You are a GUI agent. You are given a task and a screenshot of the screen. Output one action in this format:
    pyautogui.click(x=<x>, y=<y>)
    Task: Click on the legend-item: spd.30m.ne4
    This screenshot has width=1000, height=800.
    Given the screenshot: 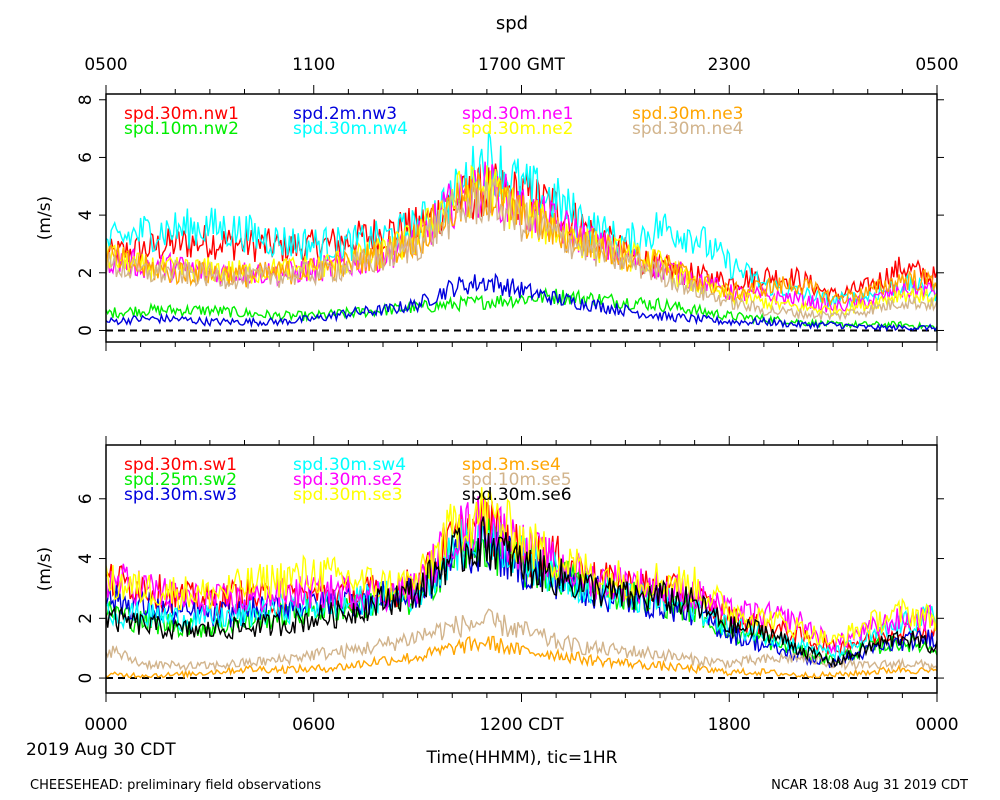 What is the action you would take?
    pyautogui.click(x=688, y=129)
    